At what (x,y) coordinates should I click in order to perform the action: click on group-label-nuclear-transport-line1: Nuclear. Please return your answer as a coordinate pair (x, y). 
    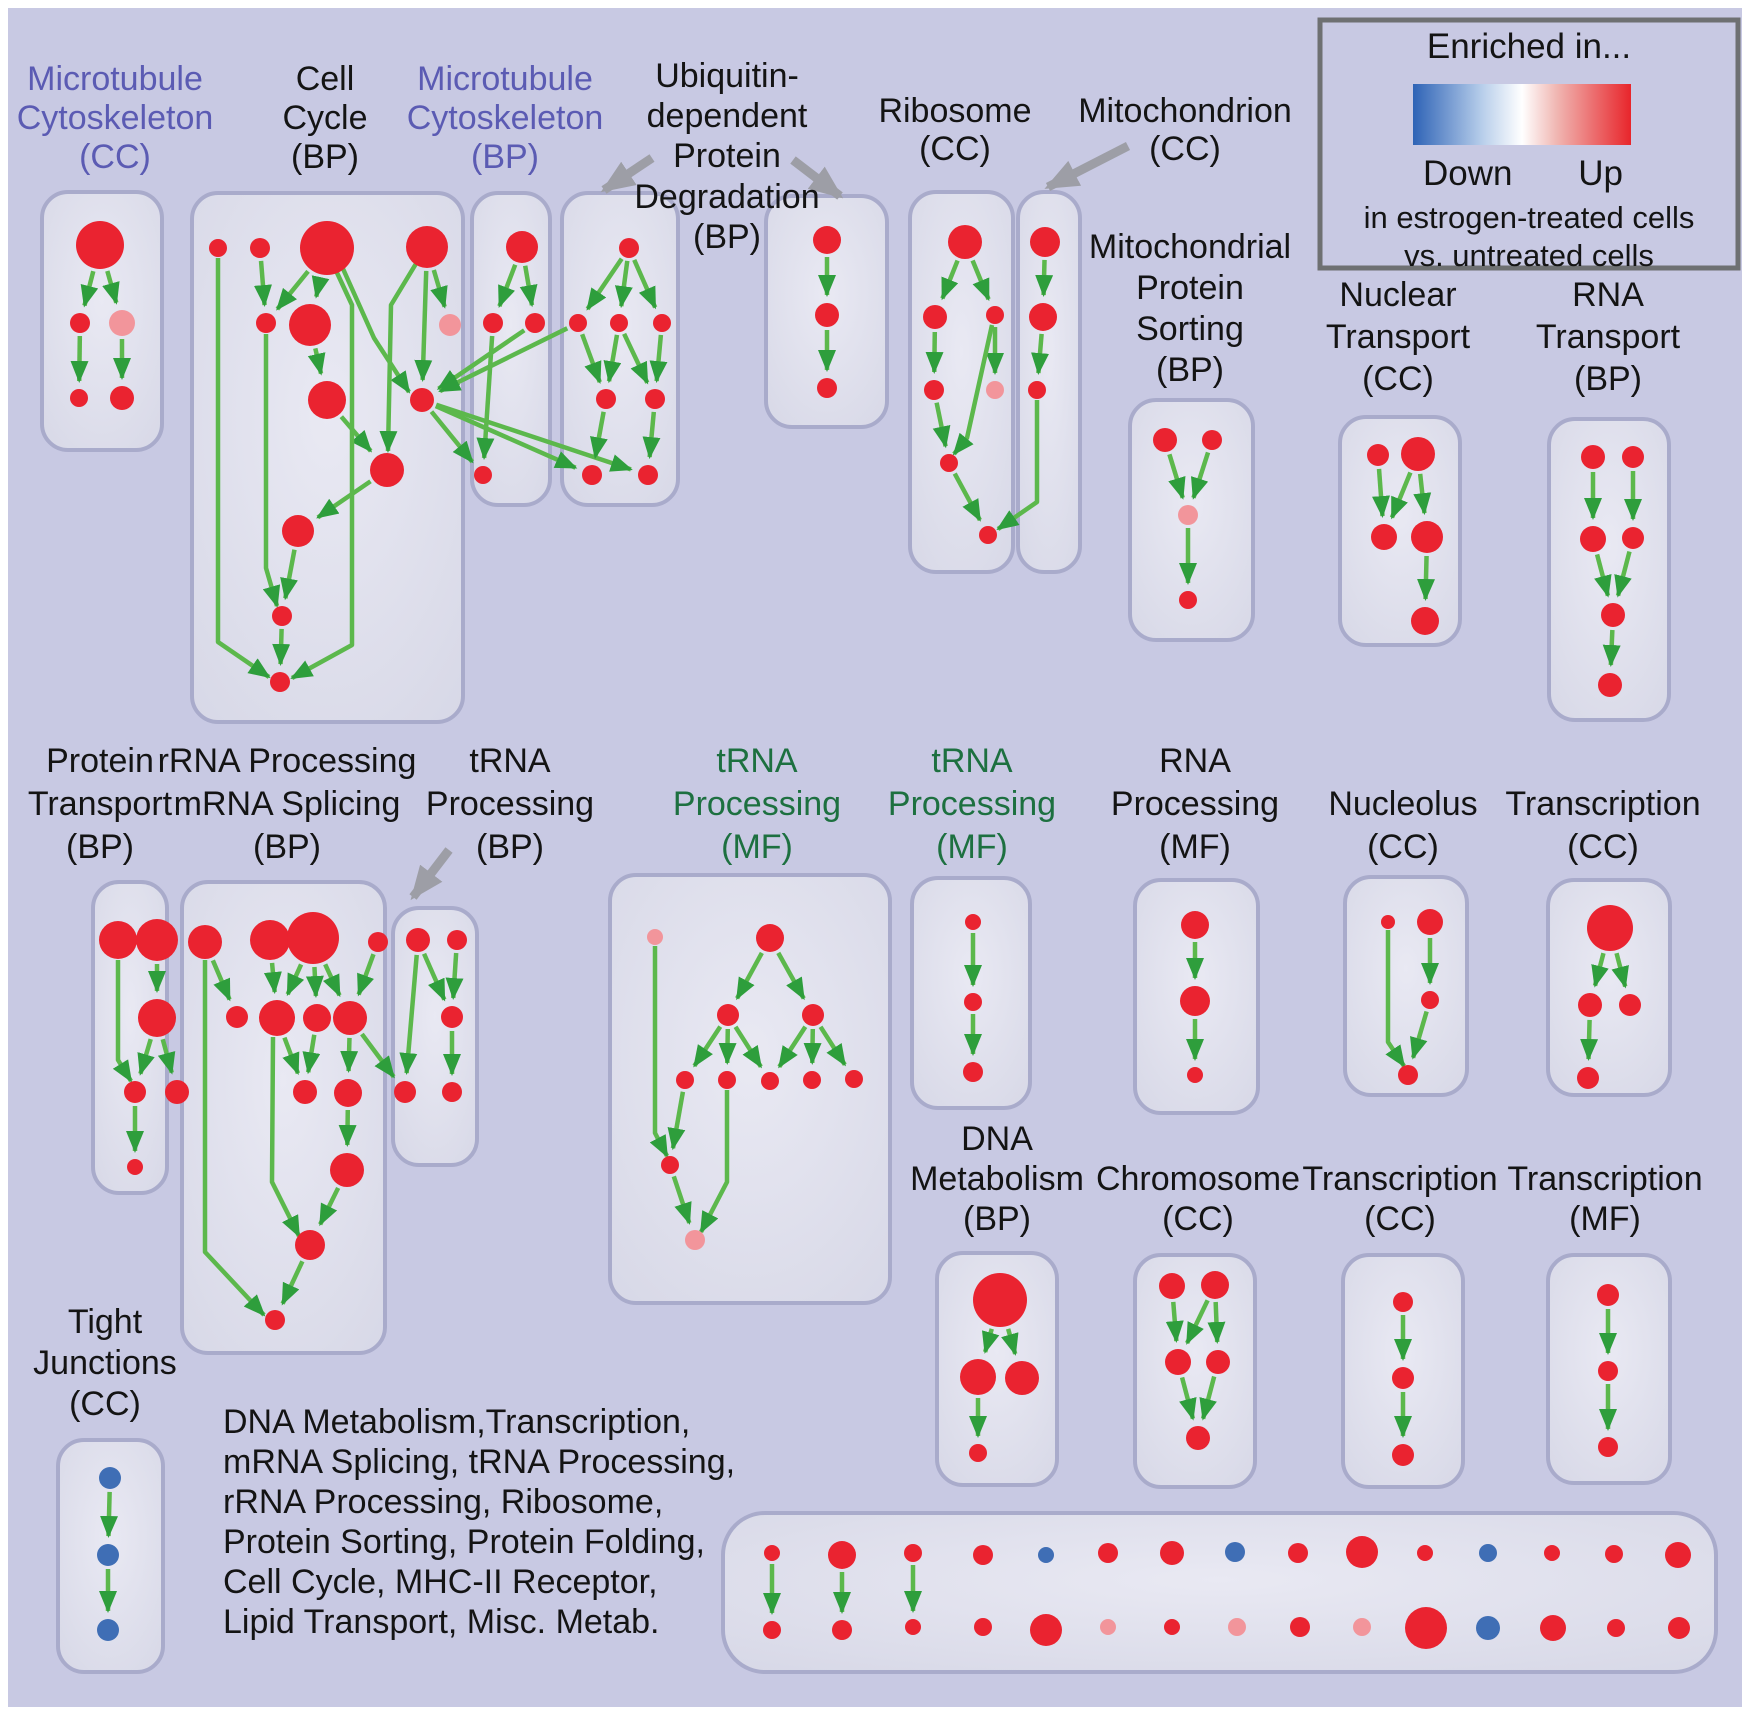
    Looking at the image, I should click on (1397, 295).